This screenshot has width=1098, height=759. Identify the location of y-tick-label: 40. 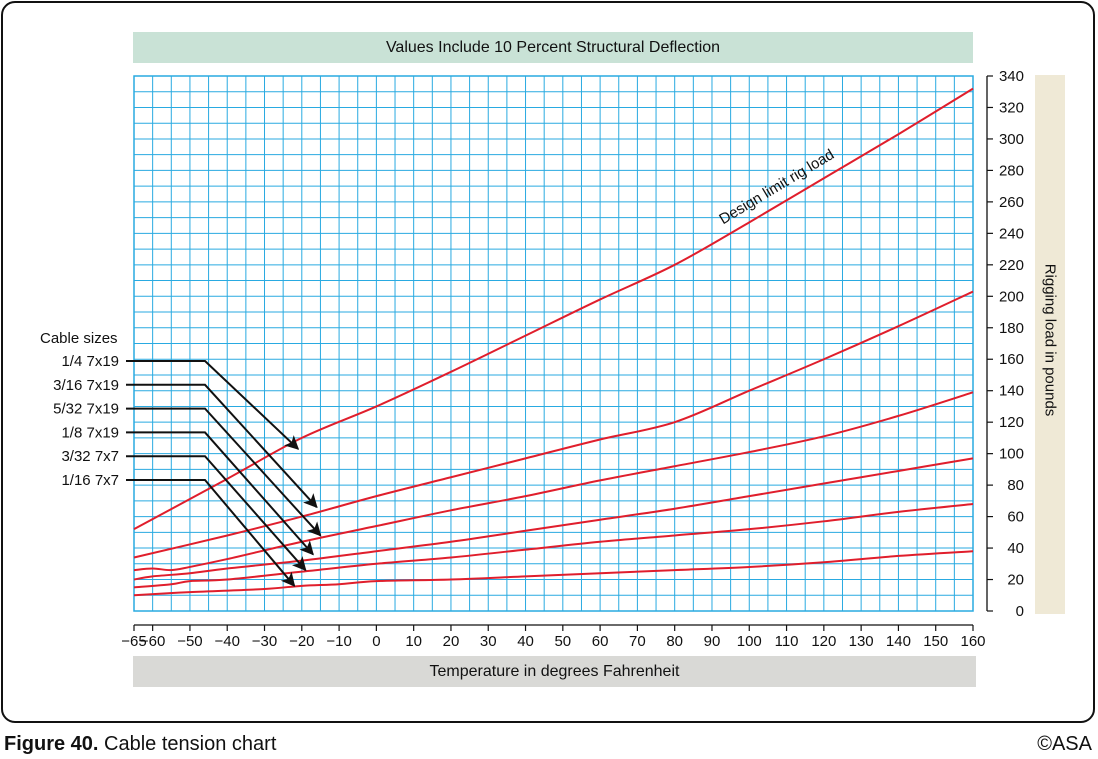
(1015, 548).